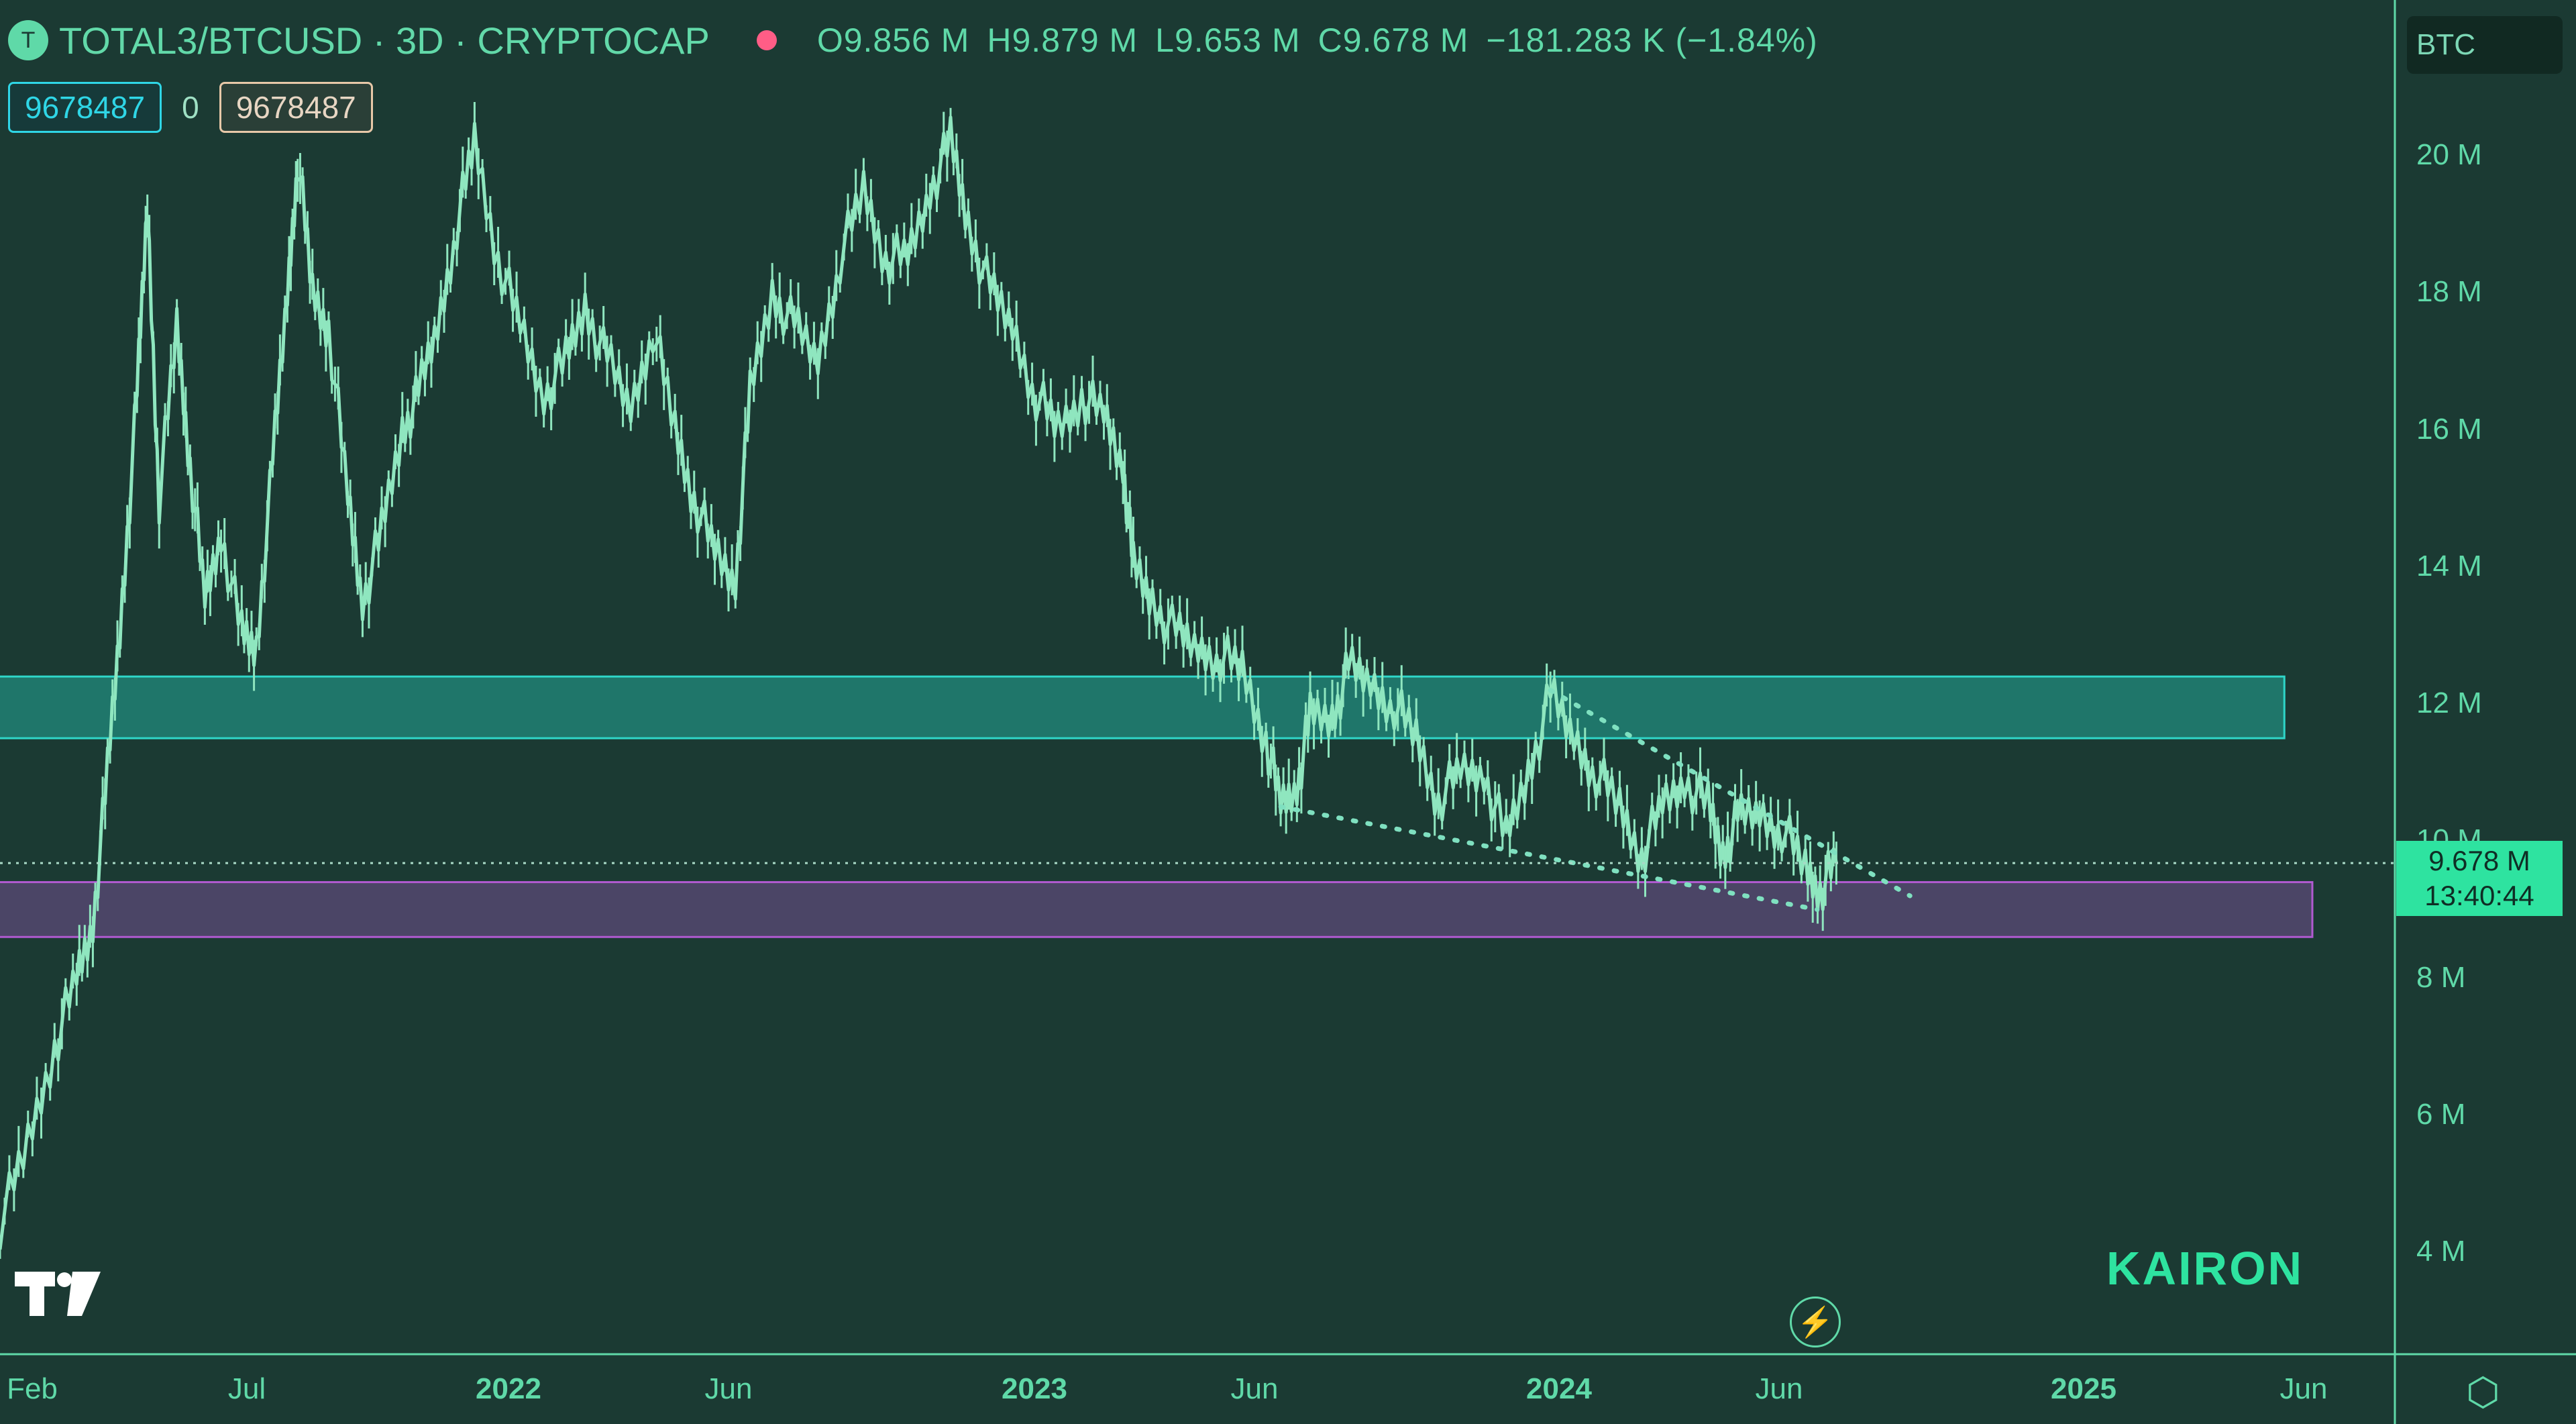  I want to click on bar-countdown: 13:40:44, so click(2479, 895).